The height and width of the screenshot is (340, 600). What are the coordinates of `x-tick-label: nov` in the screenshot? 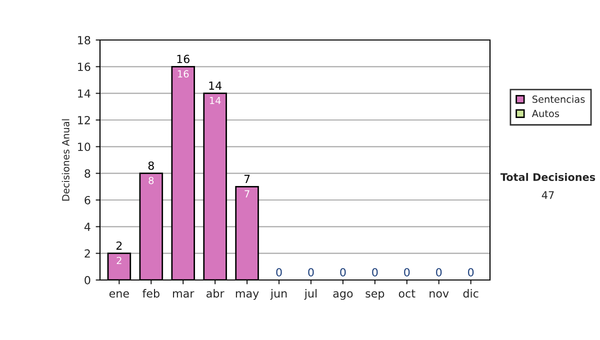 It's located at (439, 294).